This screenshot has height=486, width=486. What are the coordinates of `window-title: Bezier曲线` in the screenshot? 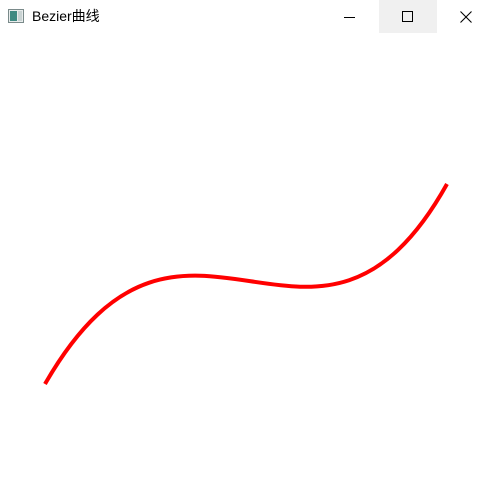 It's located at (66, 16).